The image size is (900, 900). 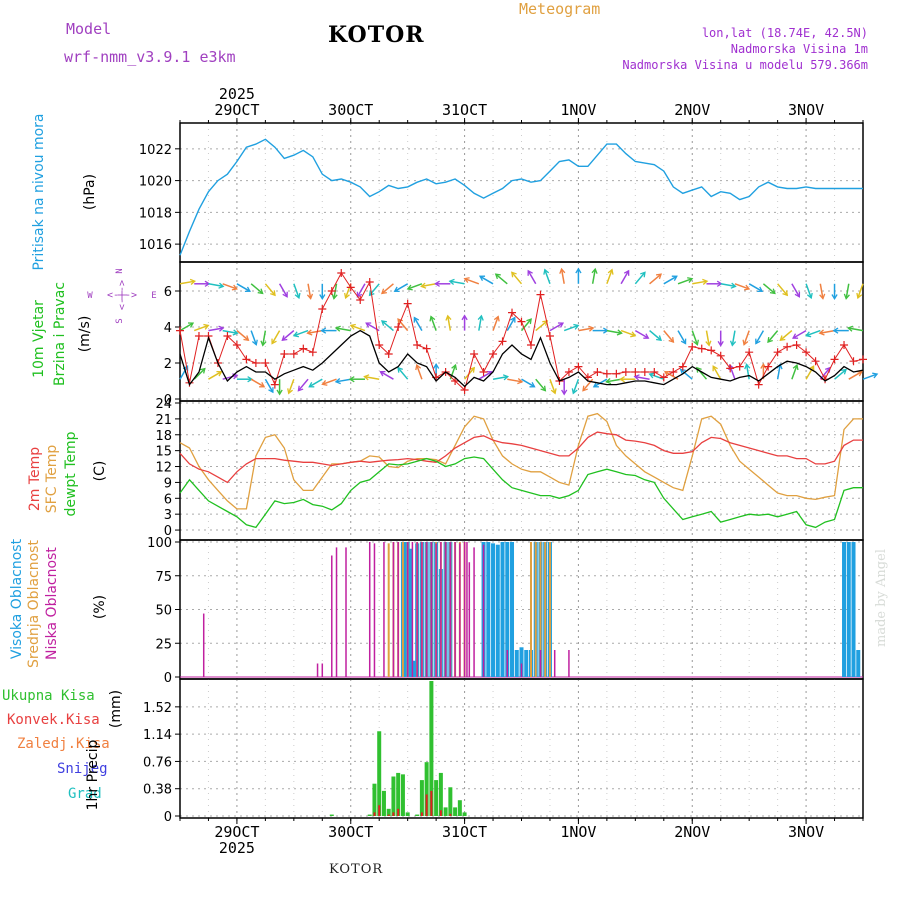 I want to click on y-tick-label: 0, so click(x=168, y=678).